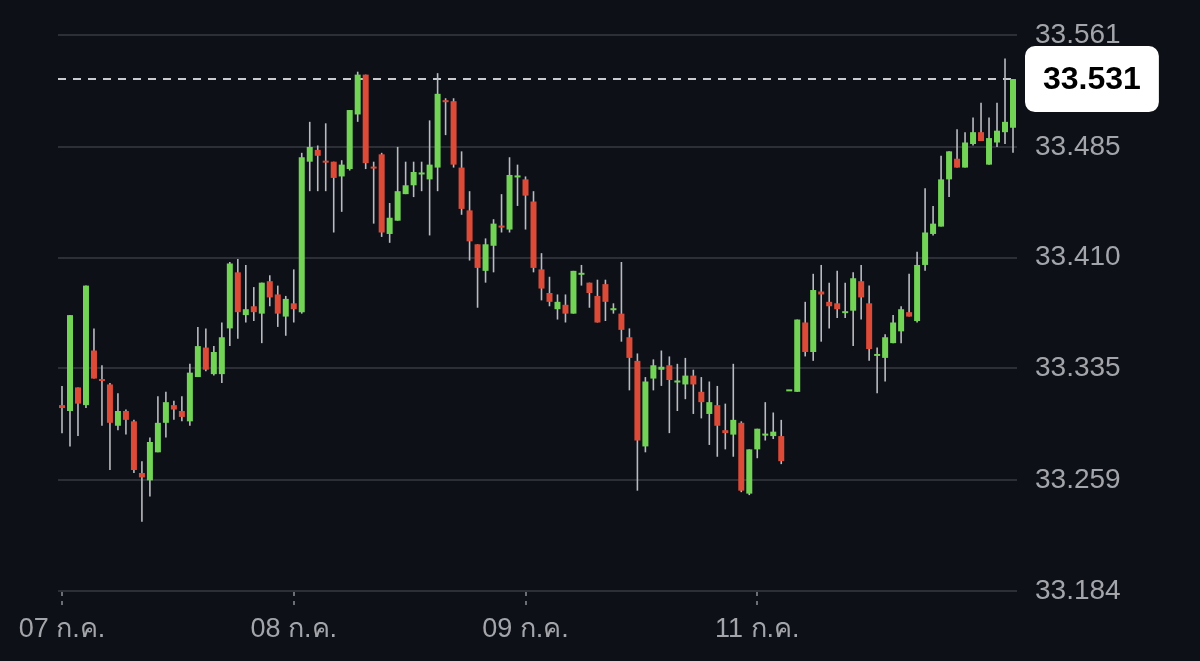  I want to click on x-tick-label: 07 ก.ค., so click(62, 627).